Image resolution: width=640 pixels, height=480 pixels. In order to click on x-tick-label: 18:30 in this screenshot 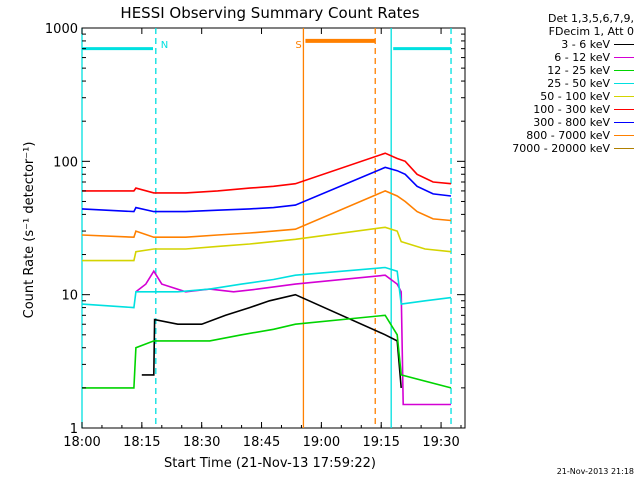, I will do `click(201, 442)`.